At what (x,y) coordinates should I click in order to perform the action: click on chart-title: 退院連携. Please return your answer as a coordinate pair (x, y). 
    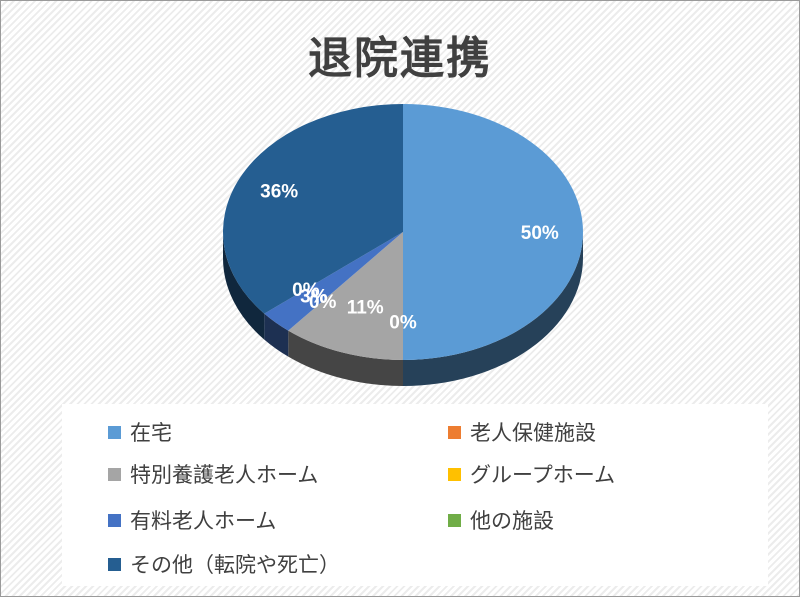
    Looking at the image, I should click on (400, 58).